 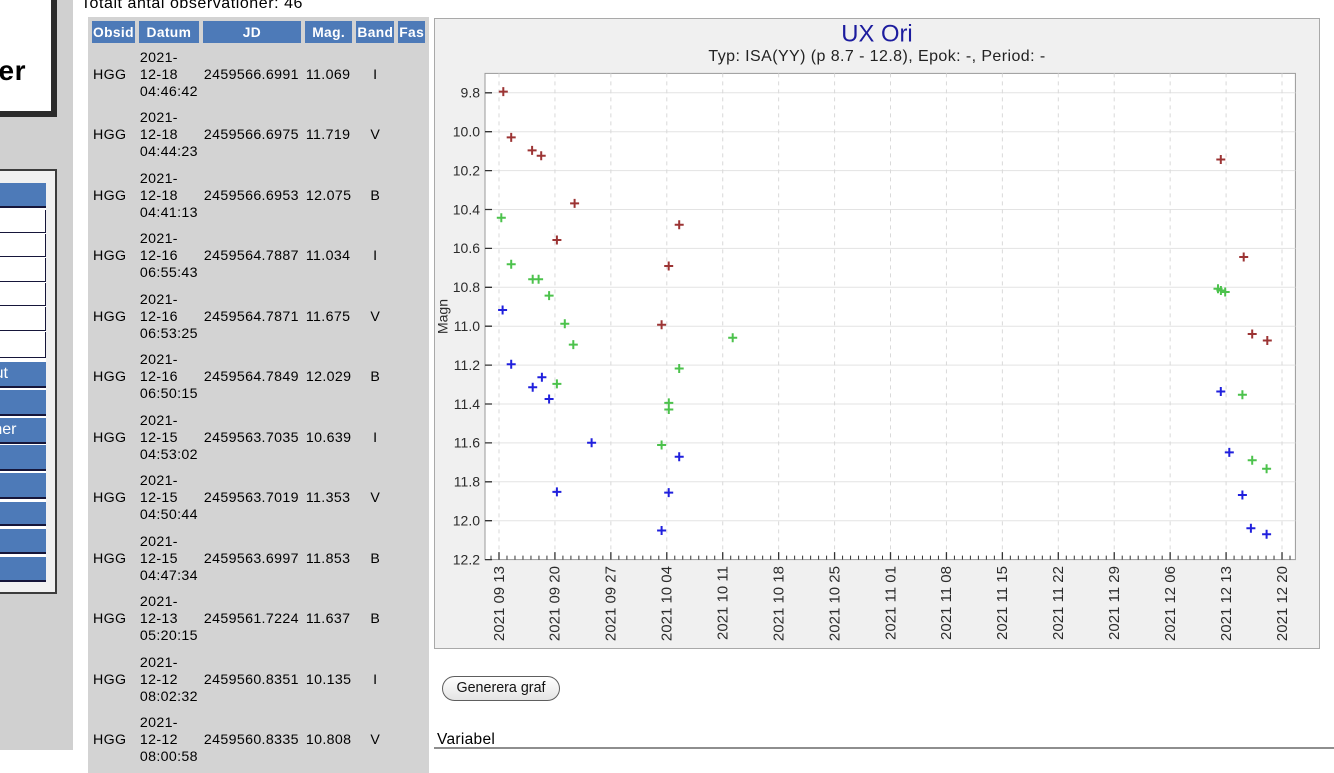 I want to click on svg-text: 9.8, so click(x=471, y=93).